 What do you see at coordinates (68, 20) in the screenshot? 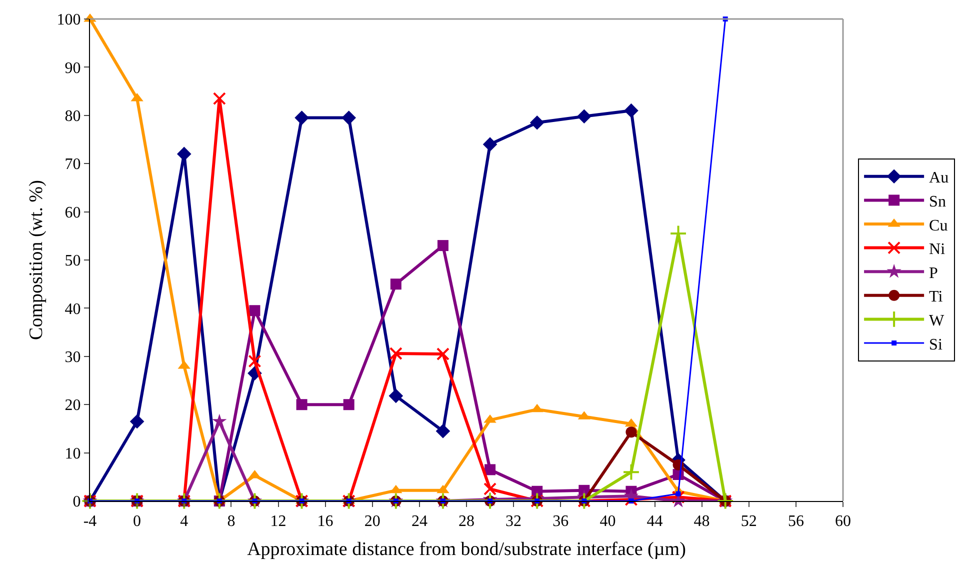
I see `y-tick-label: 100` at bounding box center [68, 20].